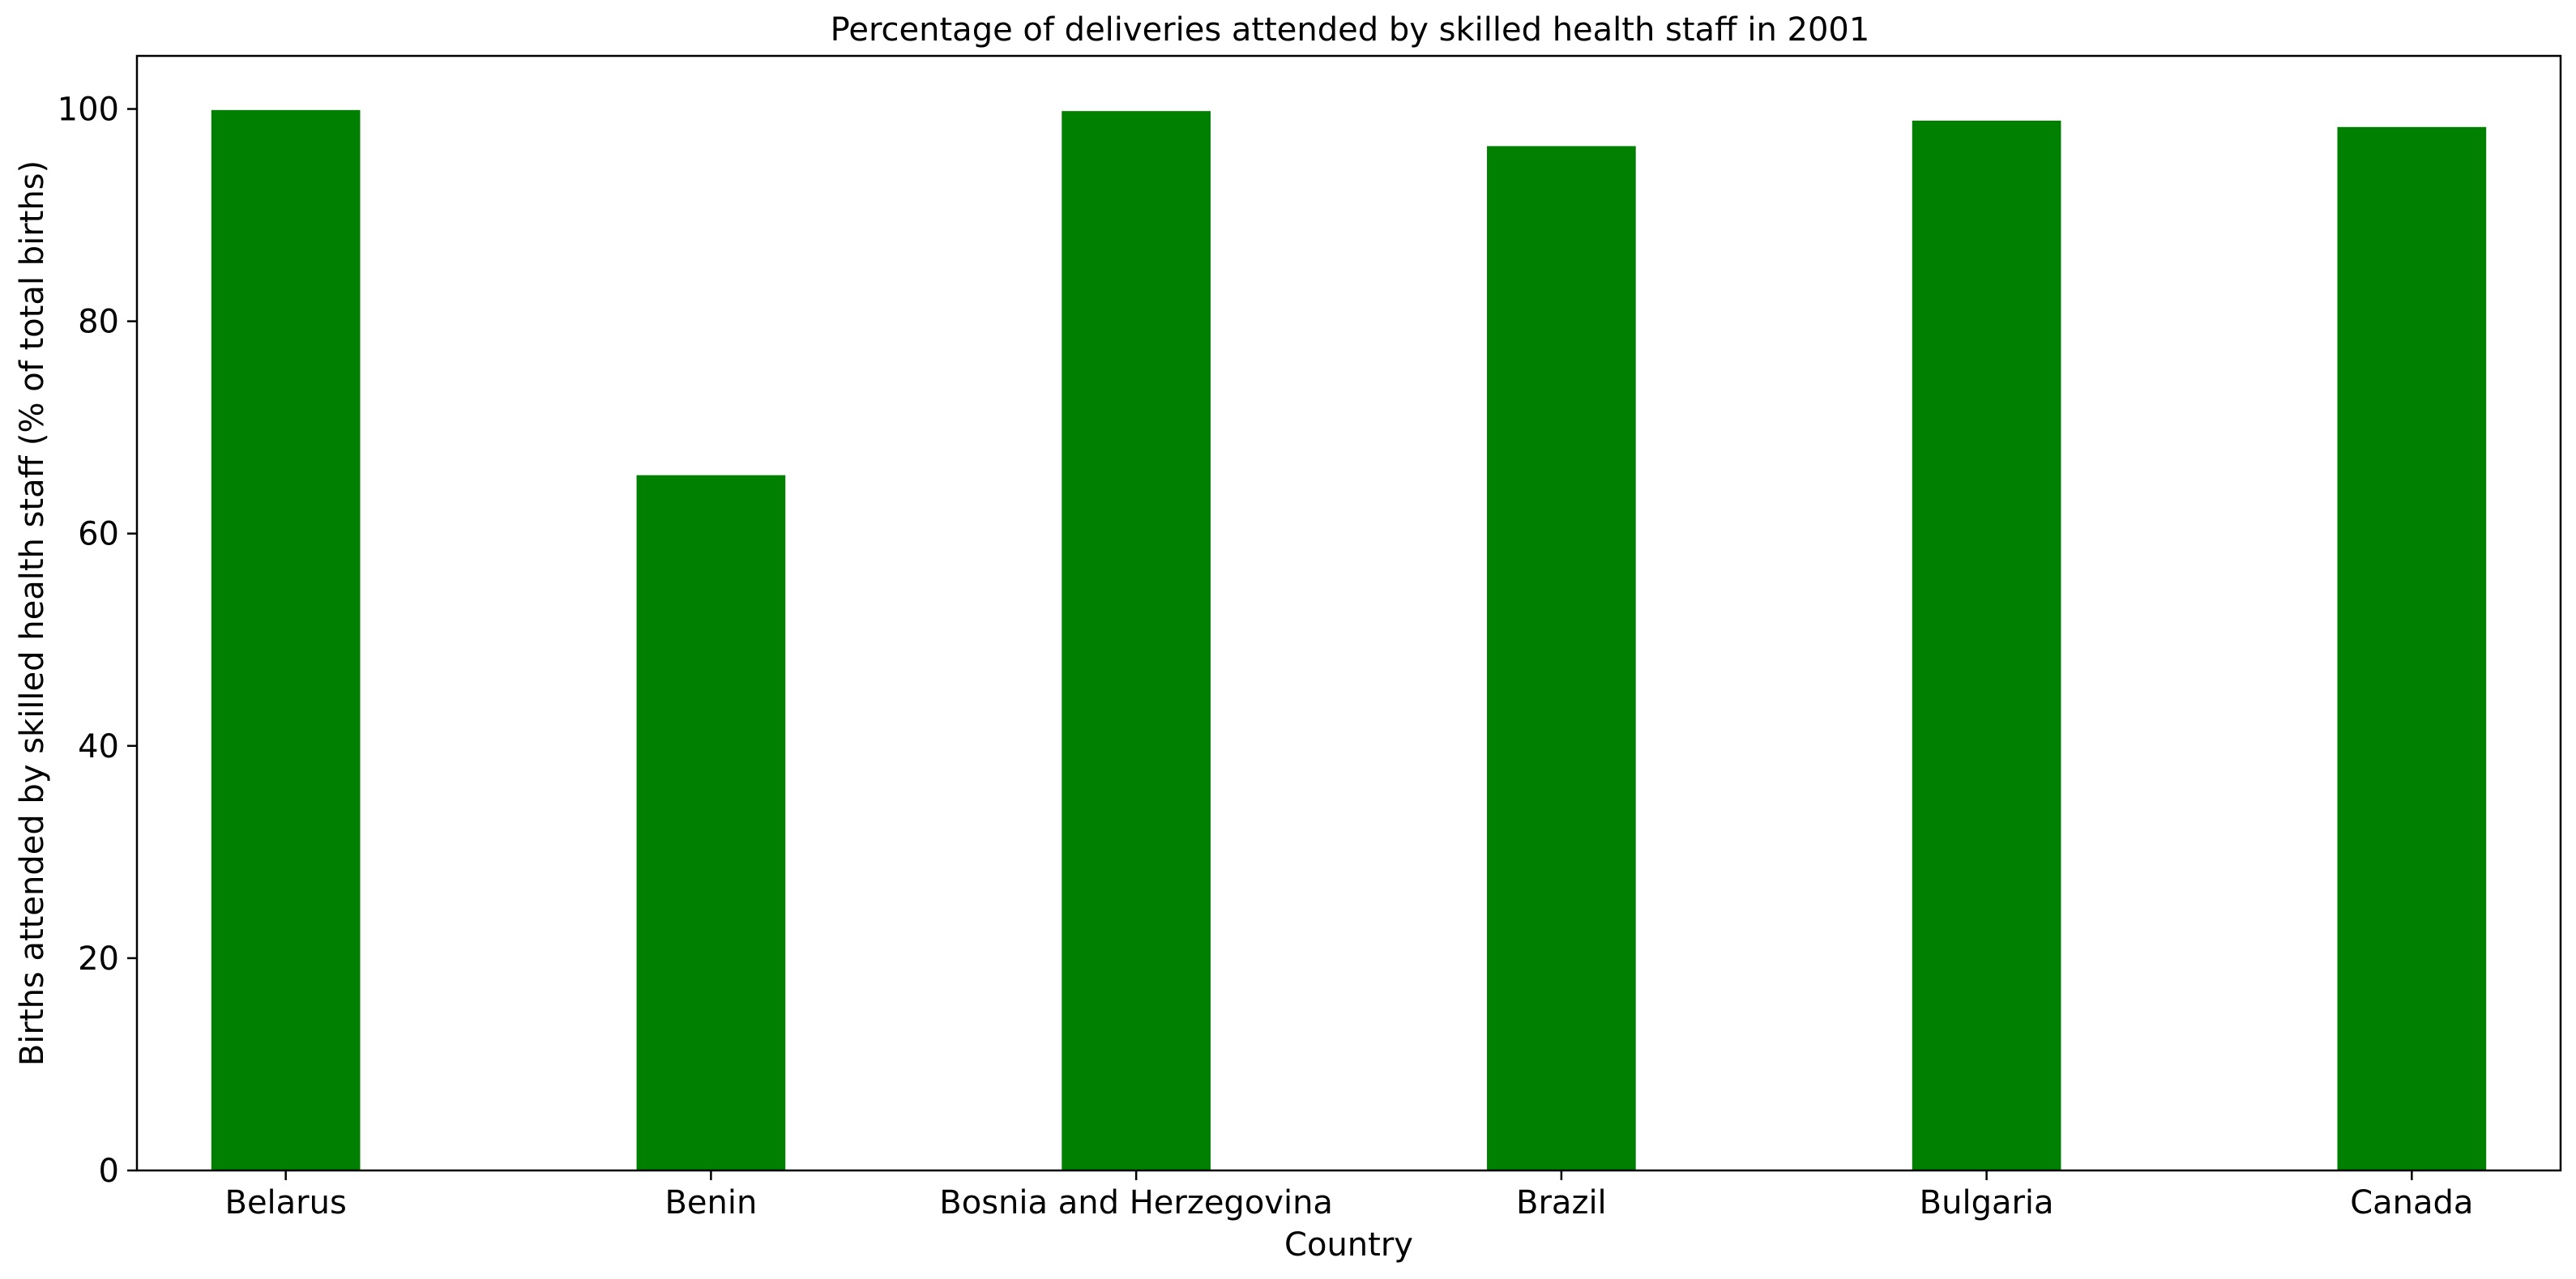  I want to click on y-tick-label: 0, so click(109, 1171).